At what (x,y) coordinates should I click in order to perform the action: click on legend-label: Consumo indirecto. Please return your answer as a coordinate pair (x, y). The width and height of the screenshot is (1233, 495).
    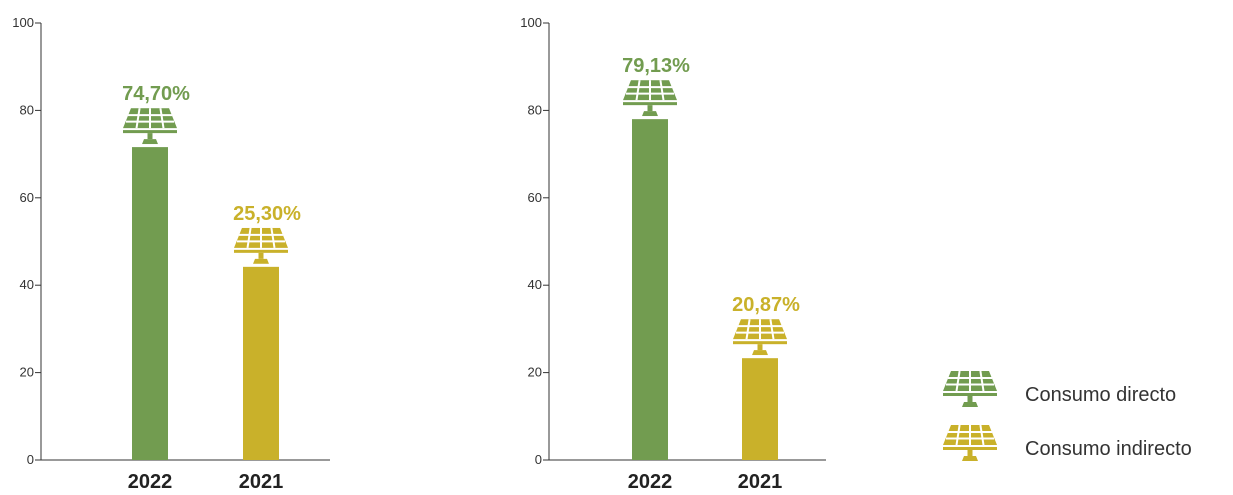
    Looking at the image, I should click on (1108, 449).